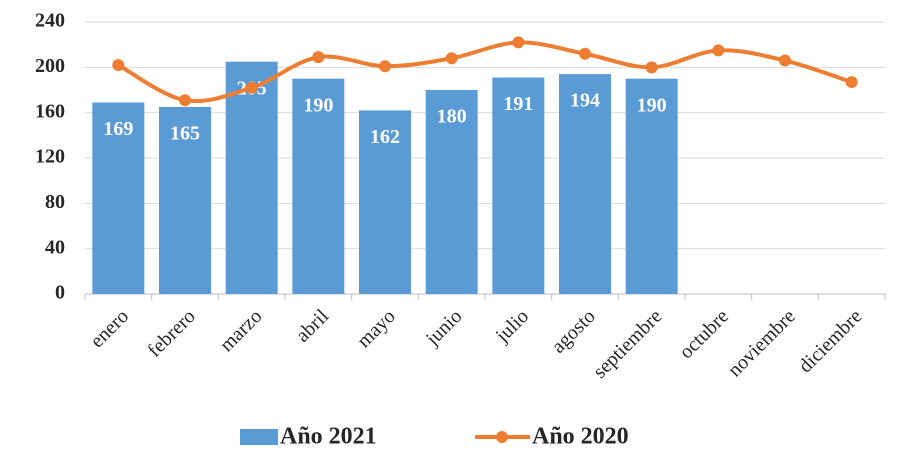 The image size is (908, 467). I want to click on data-label: 191, so click(518, 104).